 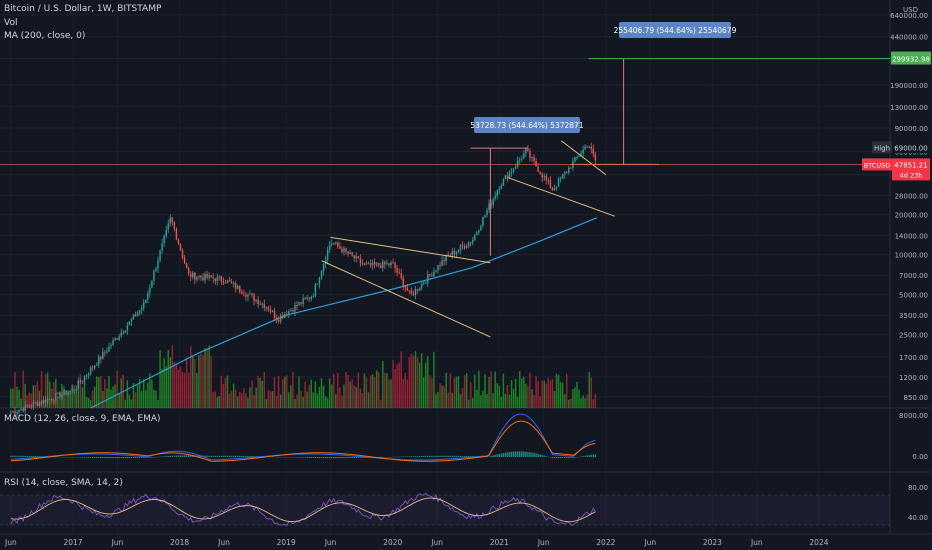 What do you see at coordinates (63, 483) in the screenshot?
I see `rsi-legend: RSI (14, close, SMA, 14, 2)` at bounding box center [63, 483].